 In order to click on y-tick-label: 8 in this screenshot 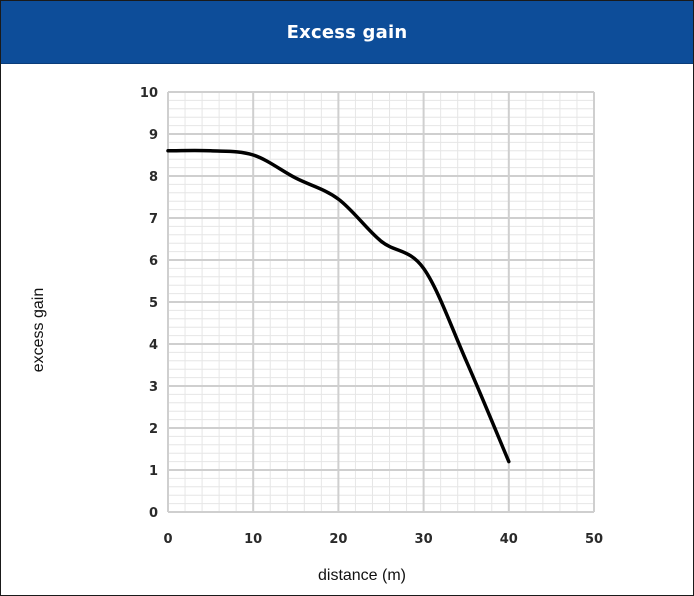, I will do `click(153, 177)`.